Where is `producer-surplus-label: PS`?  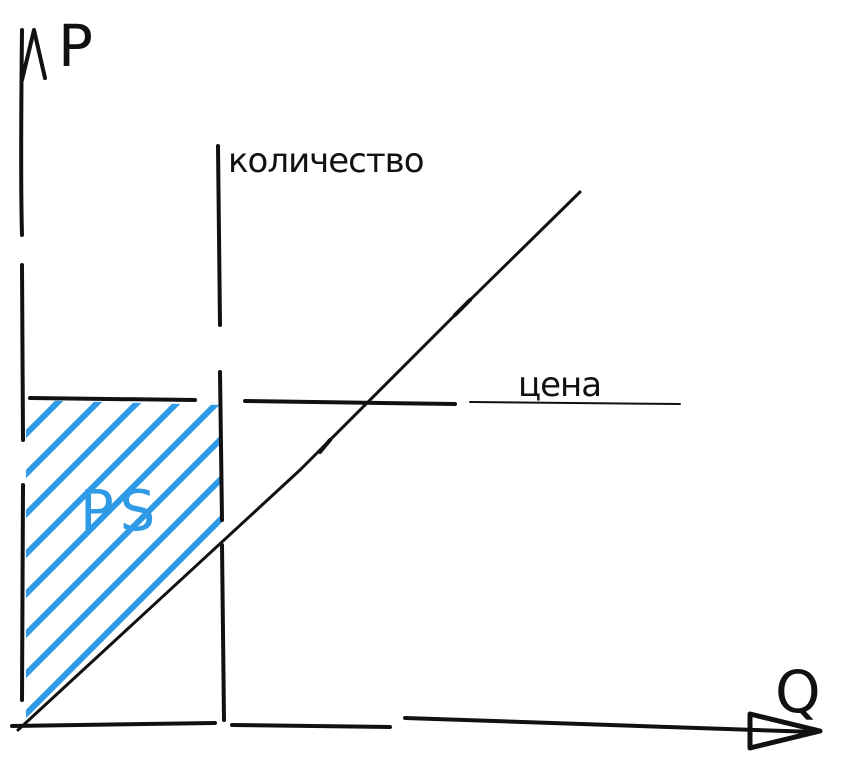
producer-surplus-label: PS is located at coordinates (120, 511).